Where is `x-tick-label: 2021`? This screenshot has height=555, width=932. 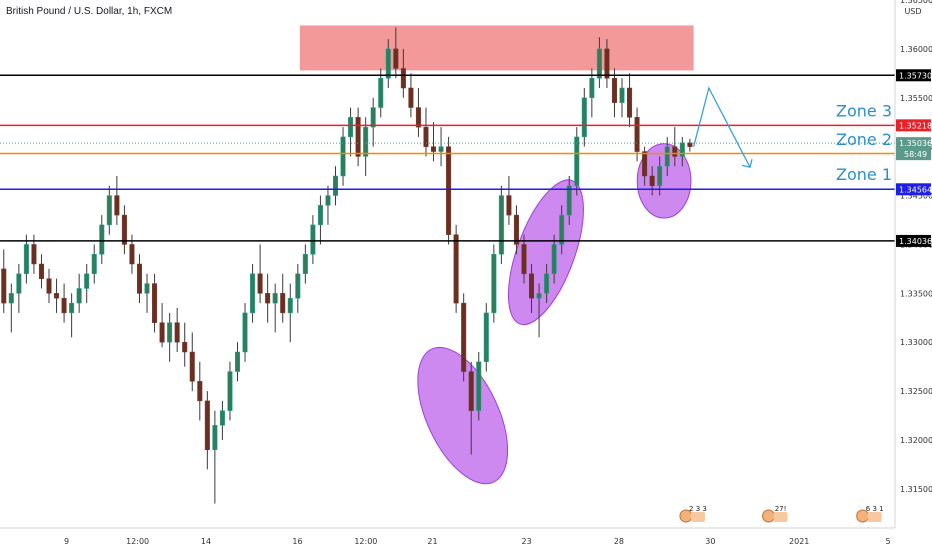
x-tick-label: 2021 is located at coordinates (799, 541).